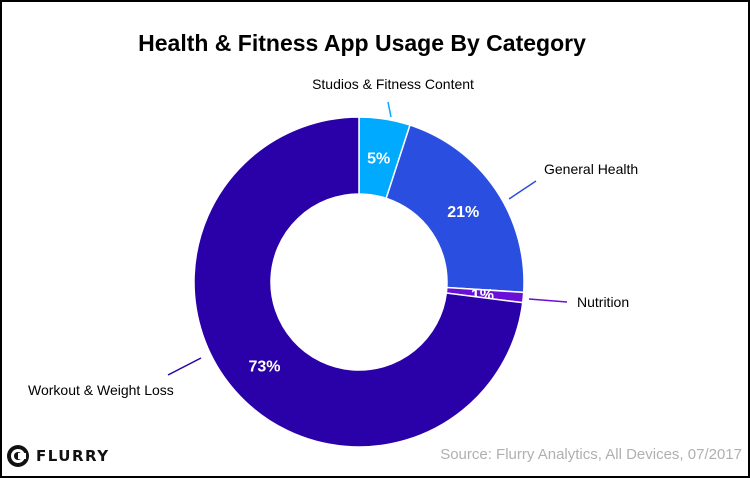  Describe the element at coordinates (393, 84) in the screenshot. I see `category-label-studios-fitness-content: Studios & Fitness Content` at that location.